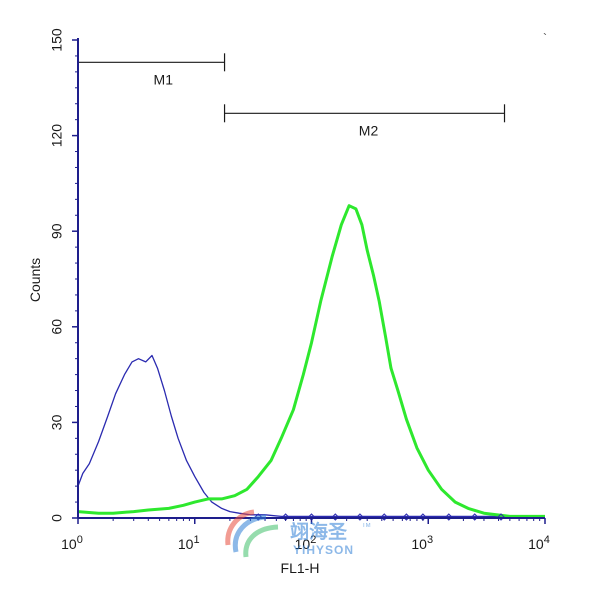  What do you see at coordinates (300, 568) in the screenshot?
I see `x-axis-label: FL1-H` at bounding box center [300, 568].